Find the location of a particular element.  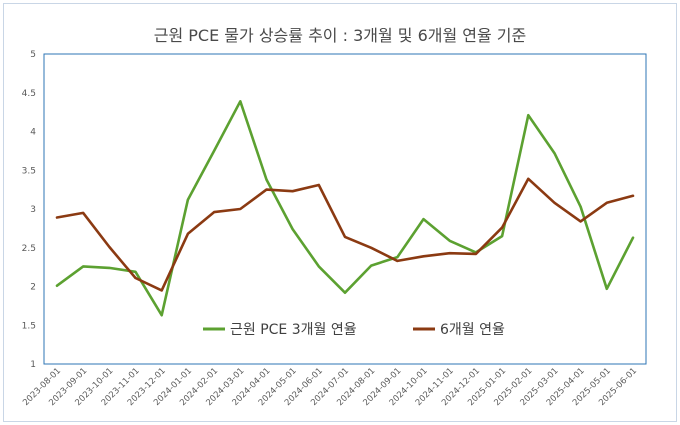

y-tick-label: 3 is located at coordinates (33, 210).